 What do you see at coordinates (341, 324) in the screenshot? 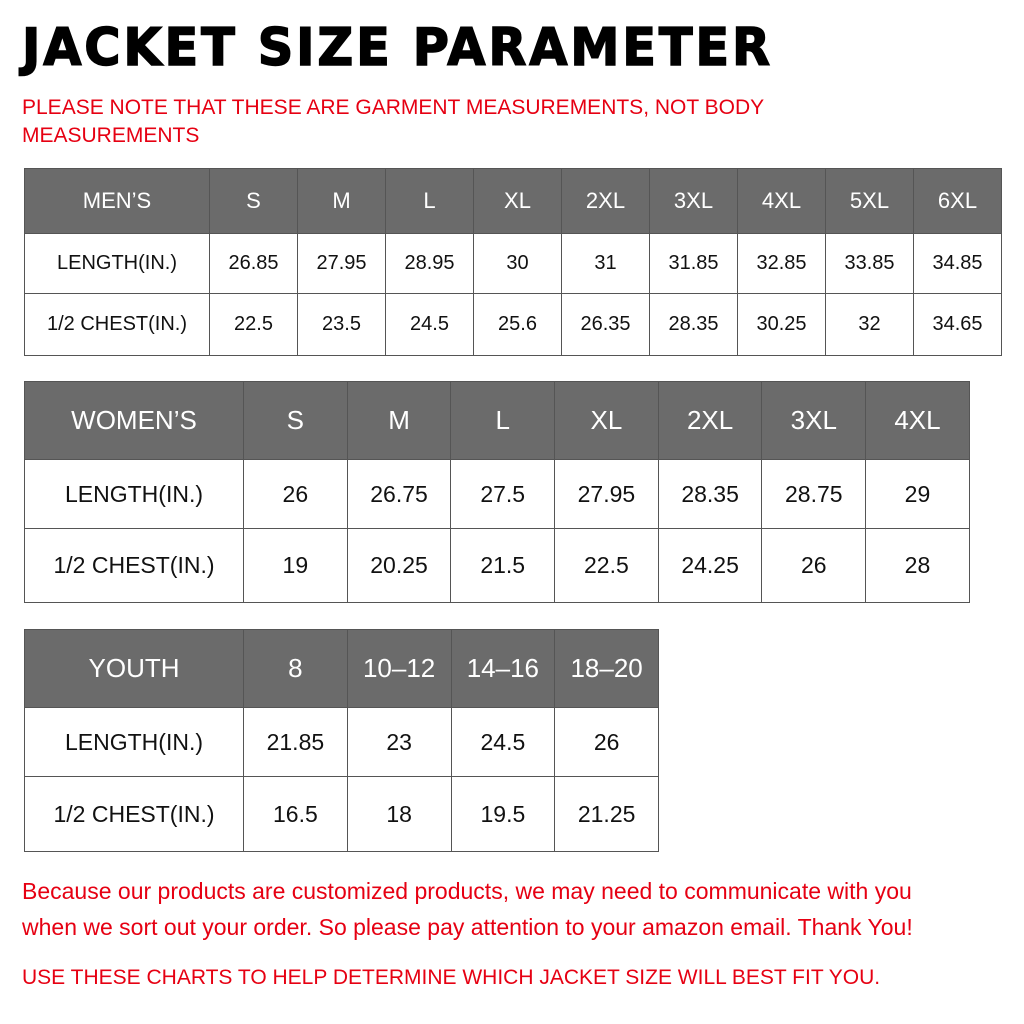
I see `measurement-cell: 23.5` at bounding box center [341, 324].